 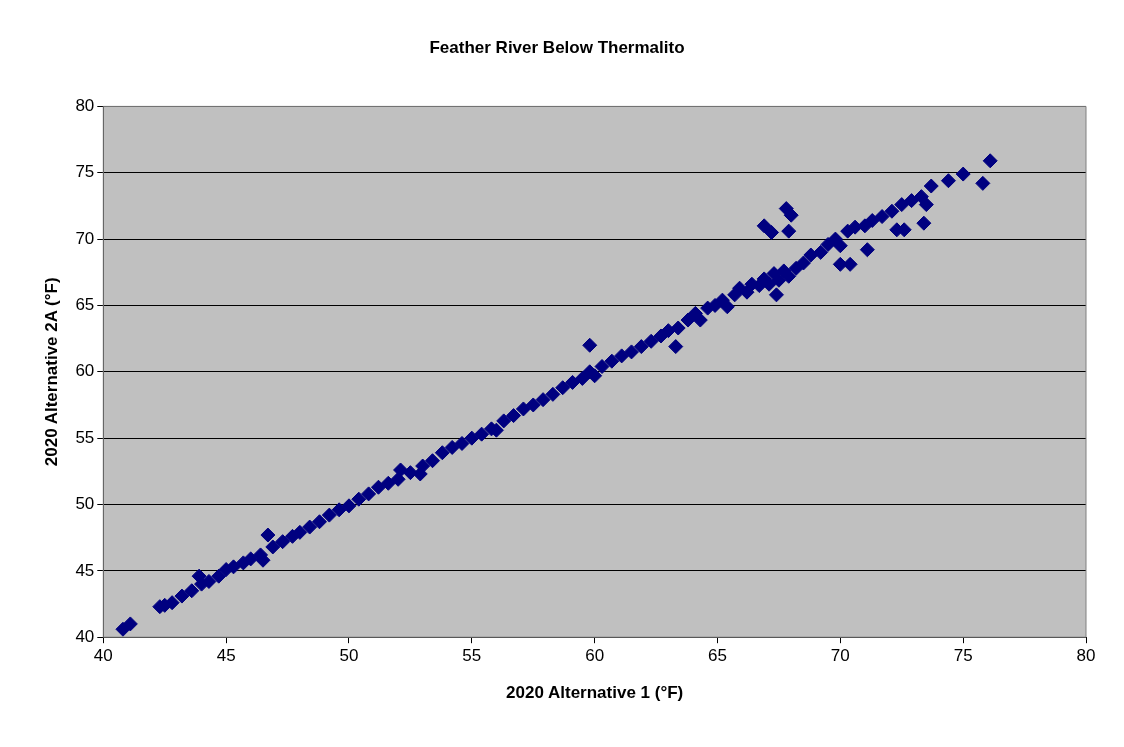 What do you see at coordinates (595, 693) in the screenshot?
I see `x-axis-title: 2020 Alternative 1 (°F)` at bounding box center [595, 693].